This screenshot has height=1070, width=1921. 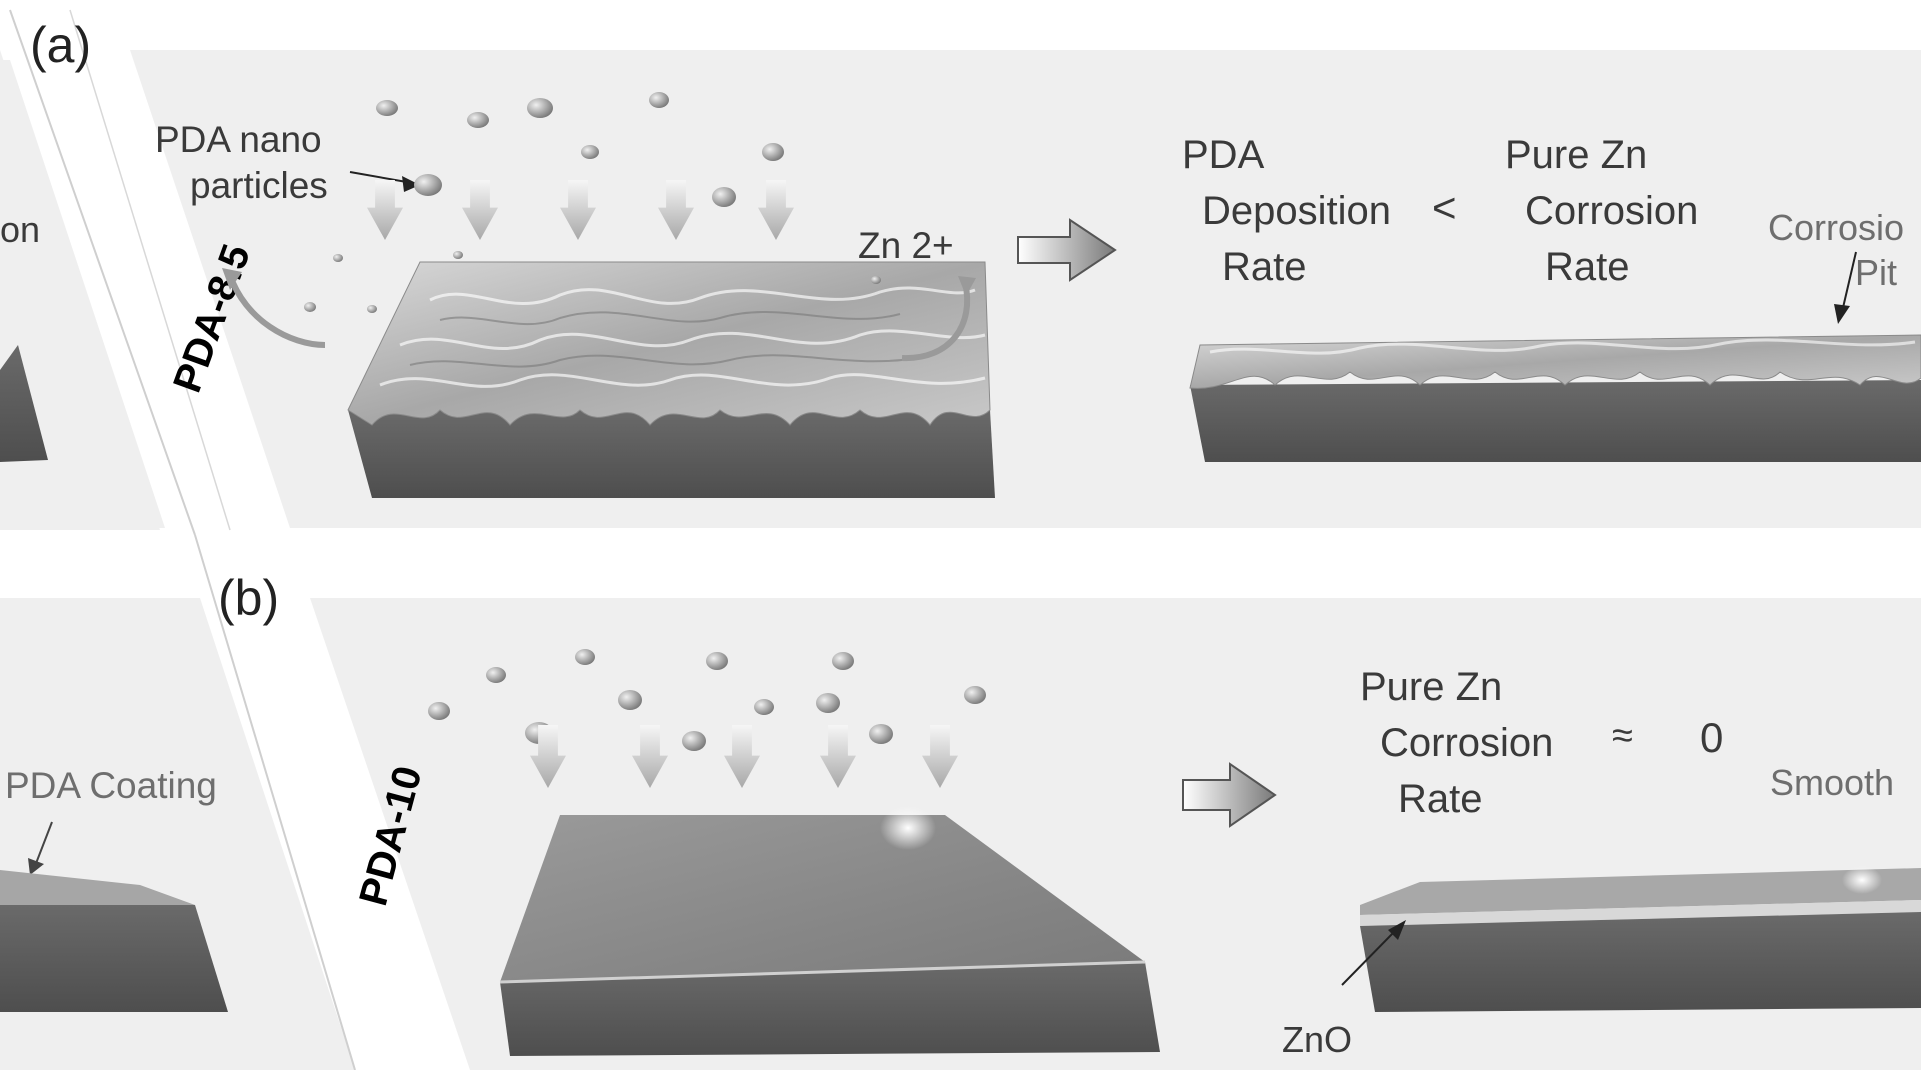 What do you see at coordinates (36, 866) in the screenshot?
I see `pda-coating-pointer-head` at bounding box center [36, 866].